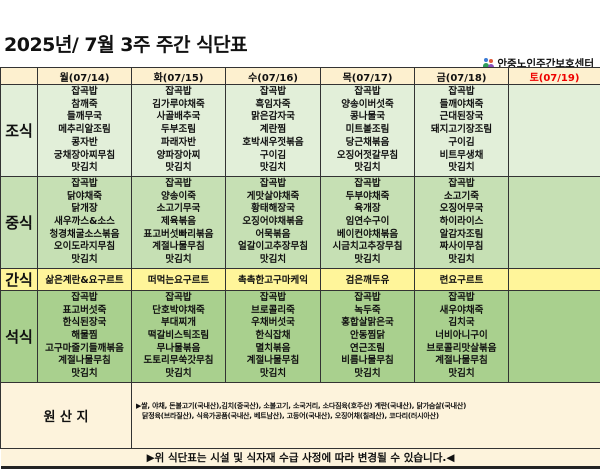 This screenshot has width=600, height=469. Describe the element at coordinates (273, 235) in the screenshot. I see `menu-item: 어묵볶음` at that location.